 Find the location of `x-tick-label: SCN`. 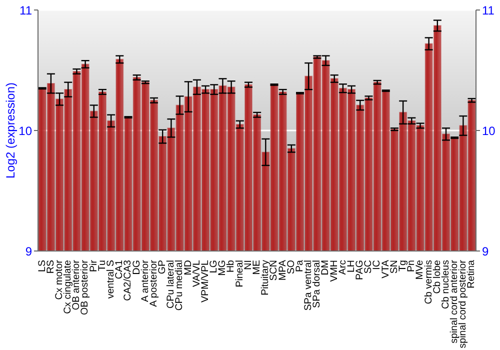

x-tick-label: SCN is located at coordinates (274, 270).